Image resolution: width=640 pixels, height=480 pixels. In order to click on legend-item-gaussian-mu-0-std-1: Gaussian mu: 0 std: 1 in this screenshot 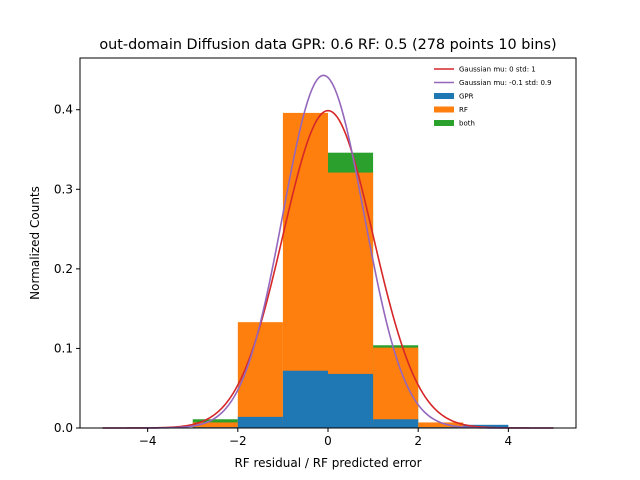, I will do `click(485, 70)`.